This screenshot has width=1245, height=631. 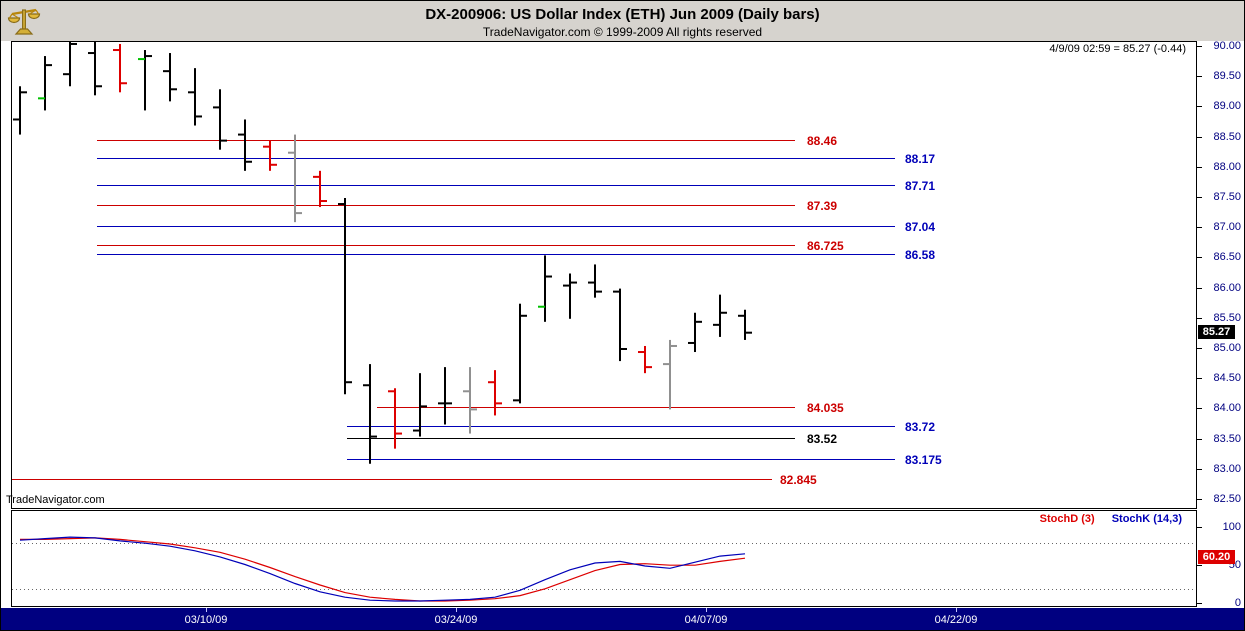 I want to click on level-label: 82.845, so click(x=798, y=479).